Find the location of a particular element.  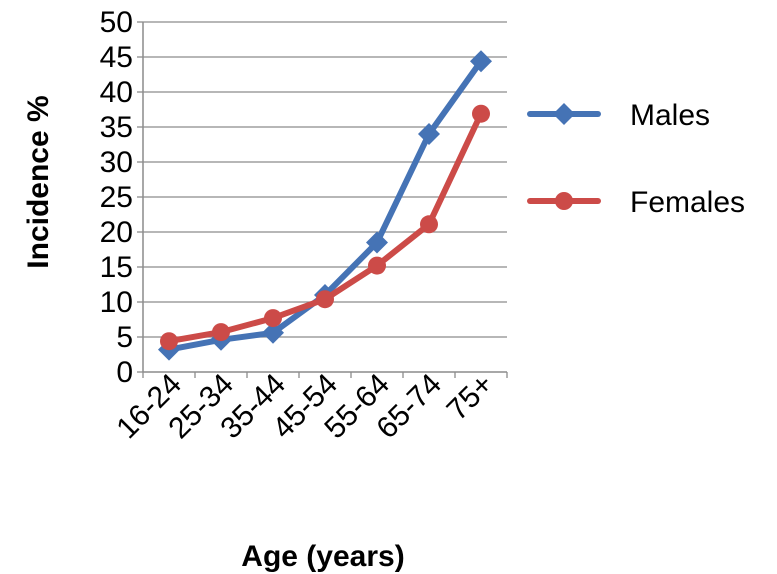

y-tick-label-25: 25 is located at coordinates (116, 197).